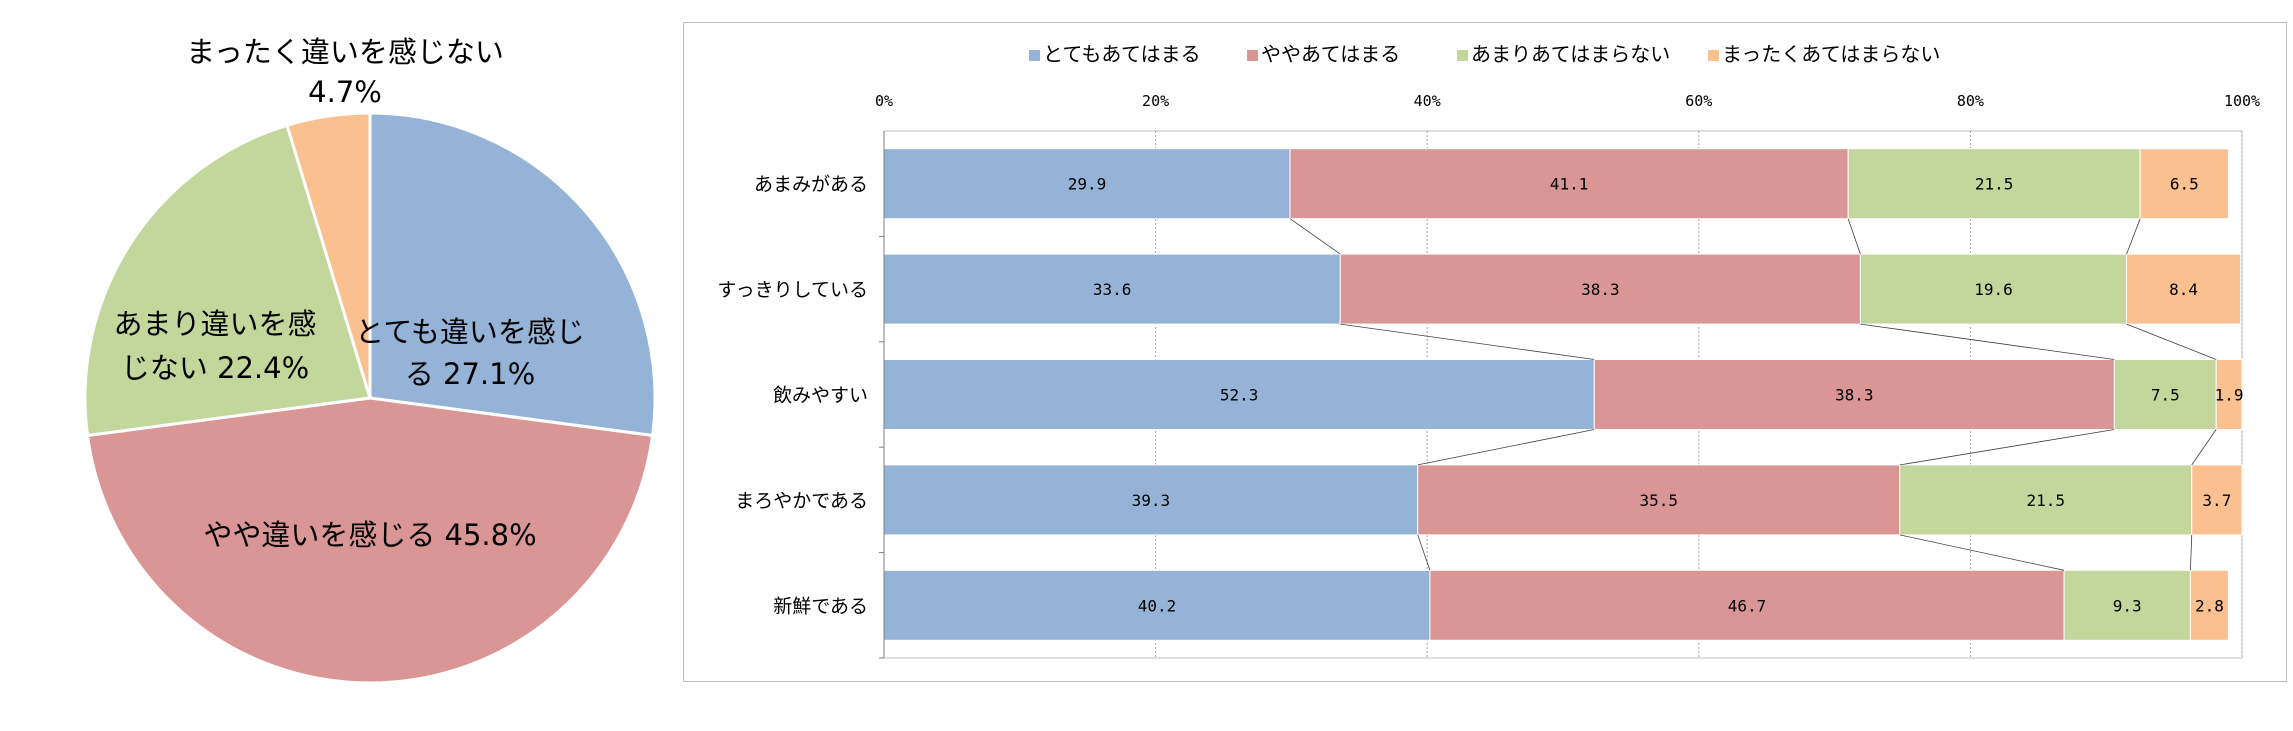  Describe the element at coordinates (1698, 101) in the screenshot. I see `x-tick-label: 60%` at that location.